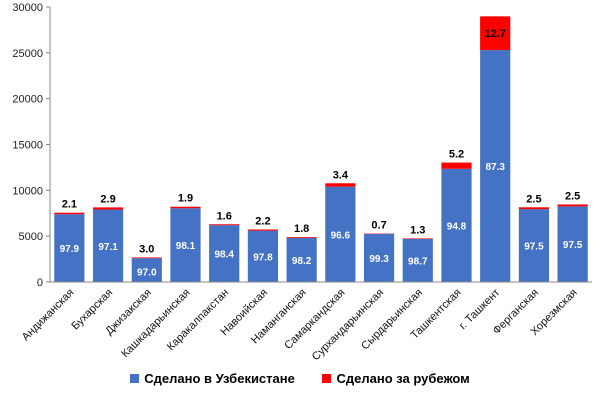 Image resolution: width=600 pixels, height=400 pixels. What do you see at coordinates (27, 146) in the screenshot?
I see `y-tick-label: 15000` at bounding box center [27, 146].